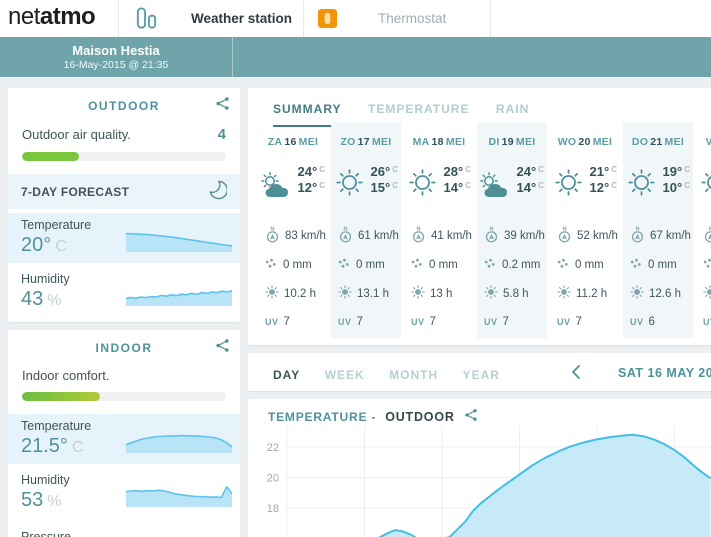 The width and height of the screenshot is (711, 537). Describe the element at coordinates (311, 179) in the screenshot. I see `day-temperatures: 24° C 12° C` at that location.